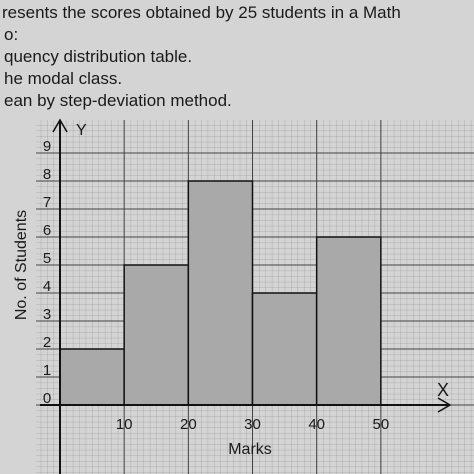 This screenshot has height=474, width=474. Describe the element at coordinates (124, 424) in the screenshot. I see `x-tick-label: 10` at that location.